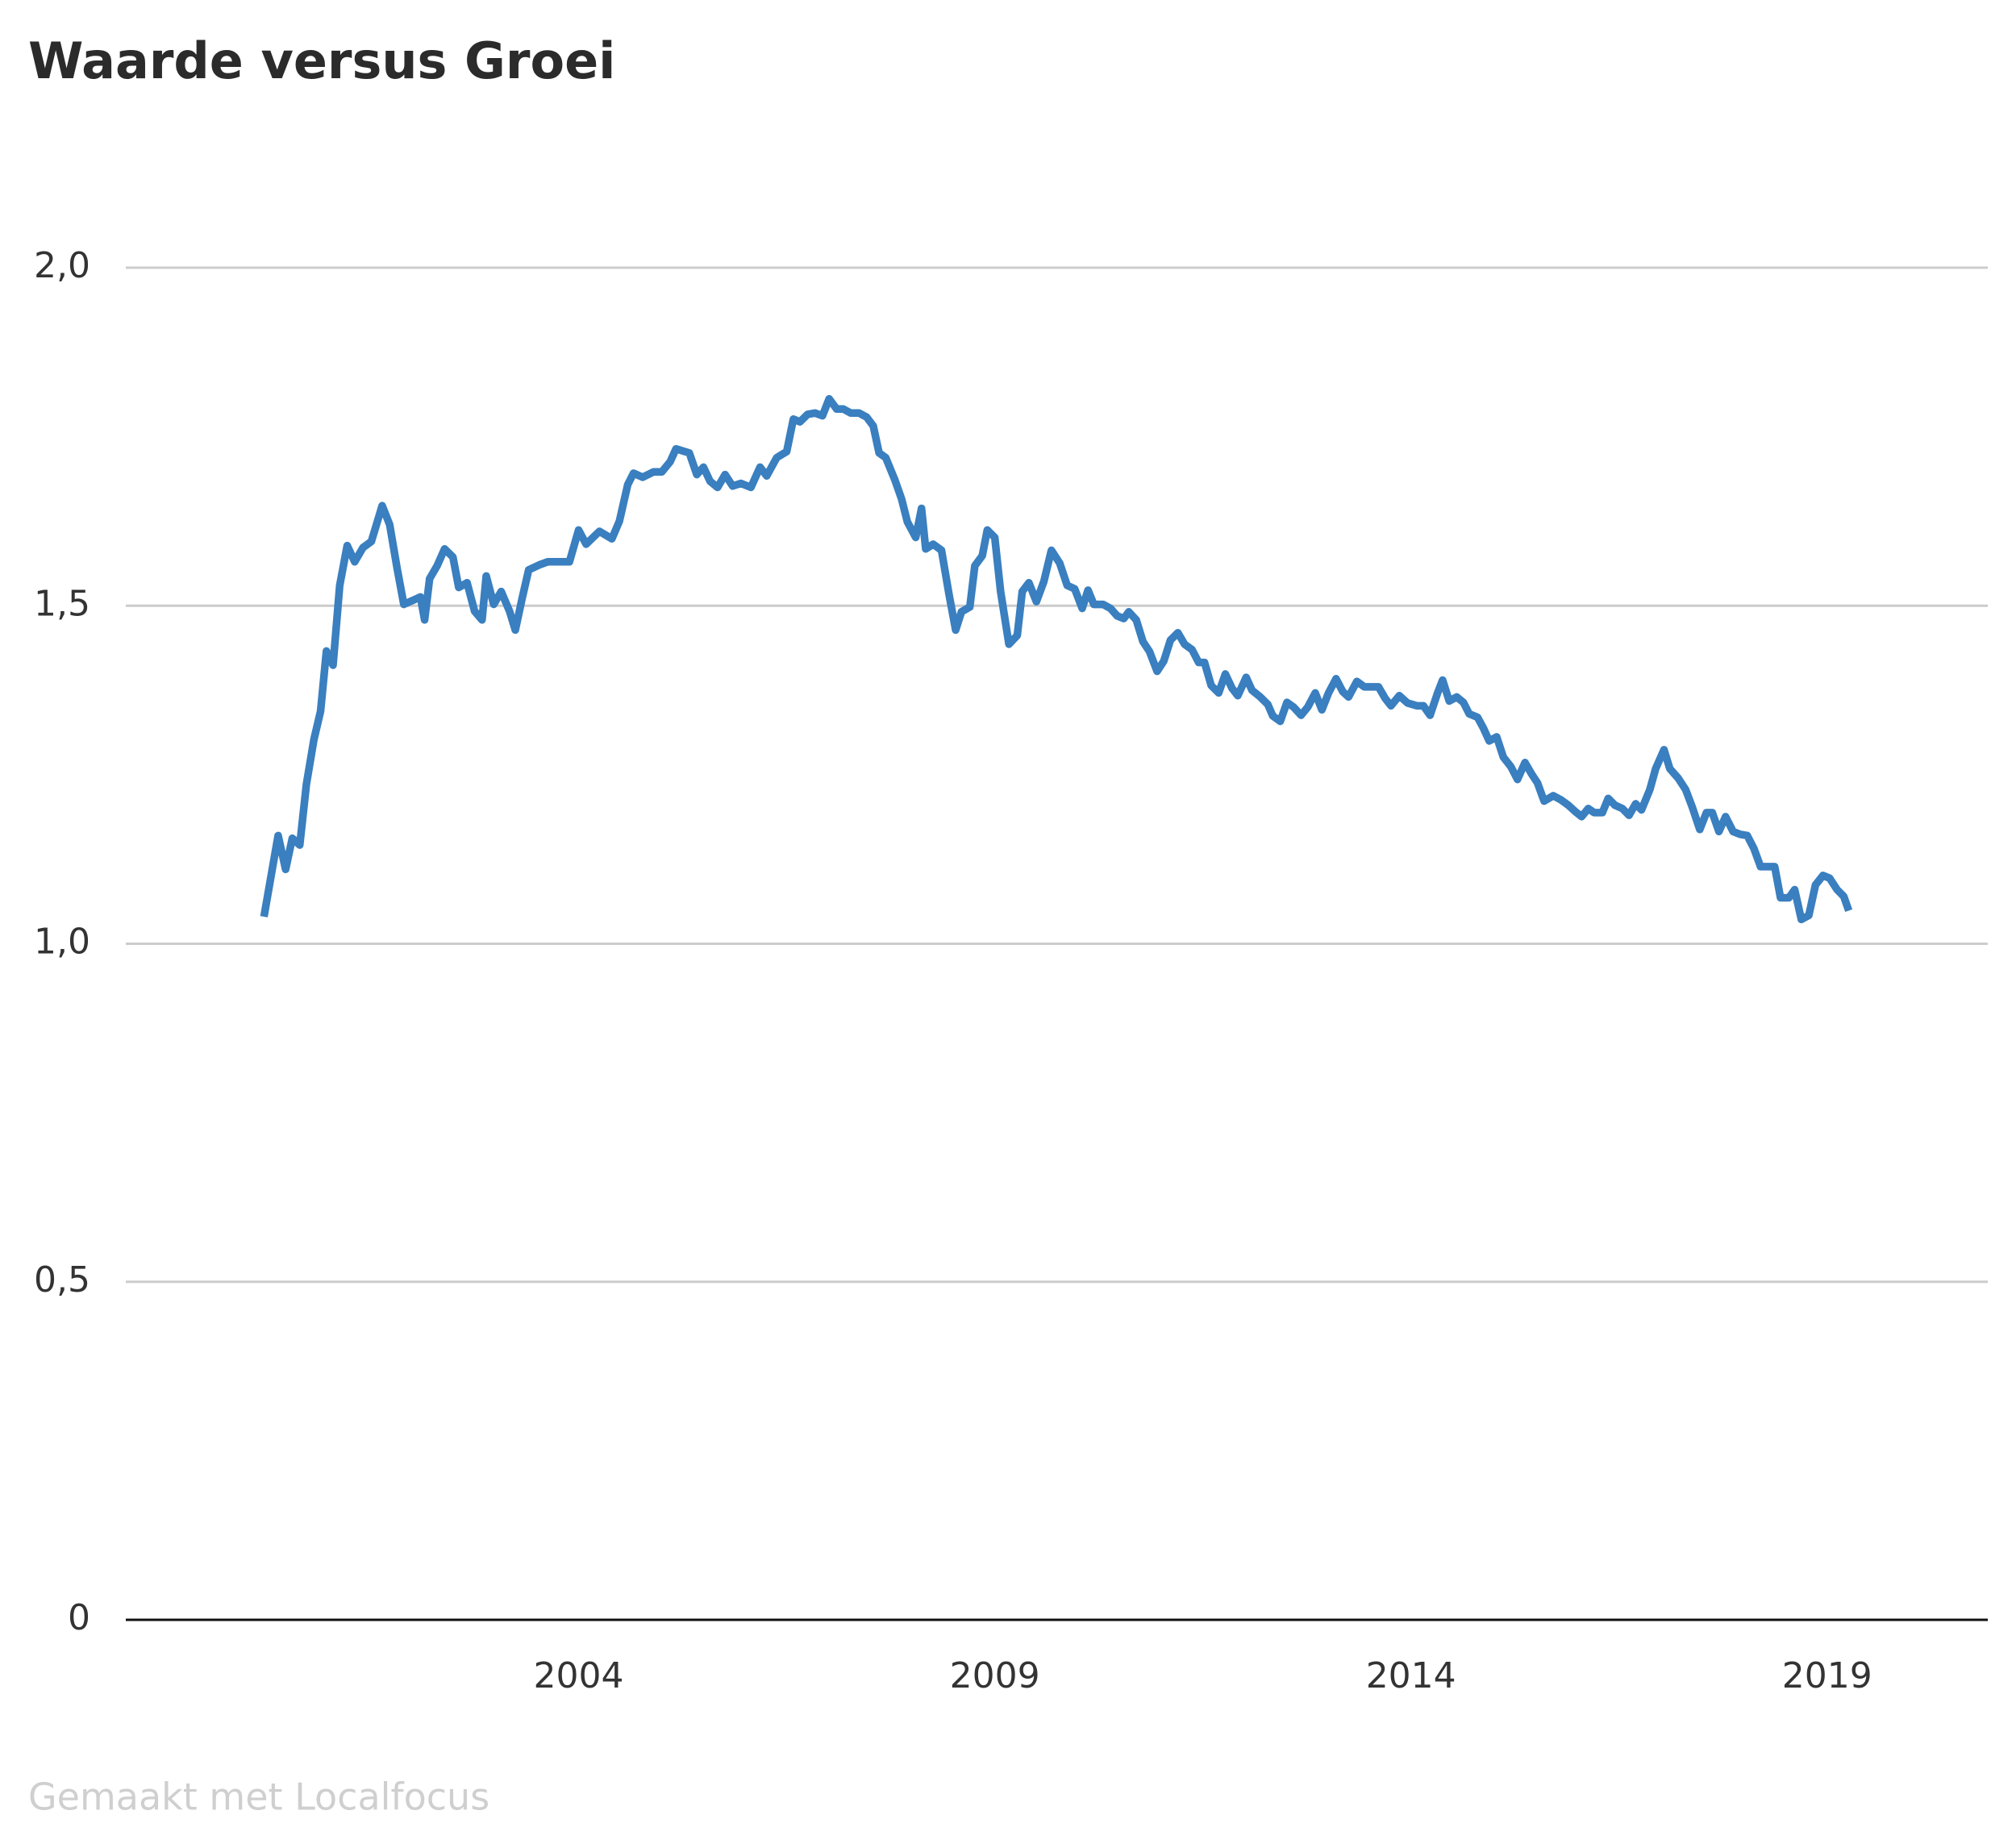 This screenshot has height=1848, width=2016. What do you see at coordinates (1411, 1675) in the screenshot?
I see `x-tick-label: 2014` at bounding box center [1411, 1675].